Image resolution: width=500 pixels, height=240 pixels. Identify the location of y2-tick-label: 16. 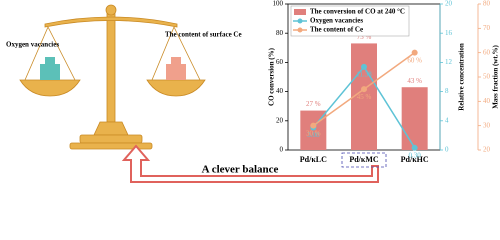
(449, 33).